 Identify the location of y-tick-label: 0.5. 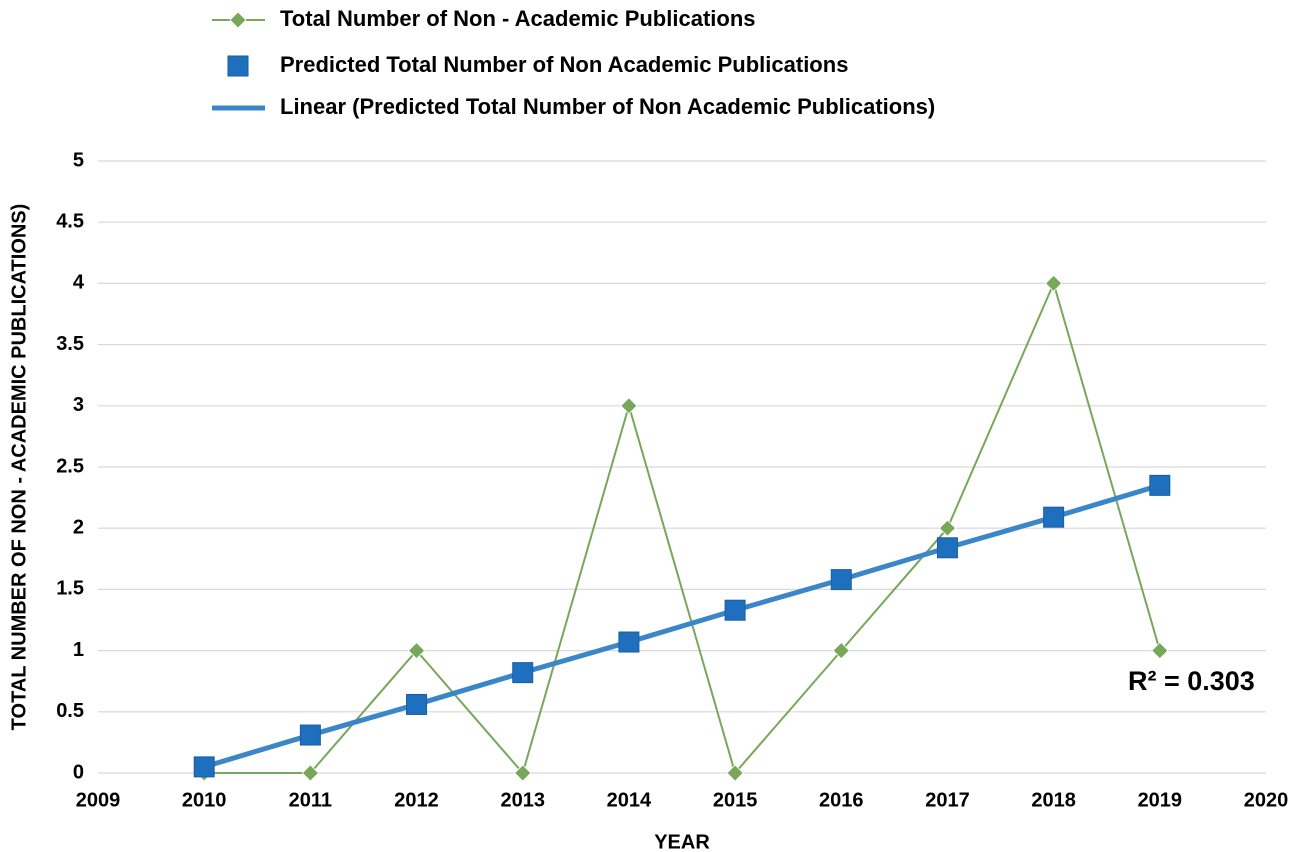
(70, 711).